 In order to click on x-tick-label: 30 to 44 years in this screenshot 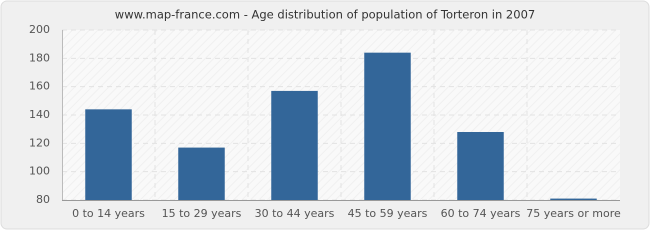, I will do `click(295, 213)`.